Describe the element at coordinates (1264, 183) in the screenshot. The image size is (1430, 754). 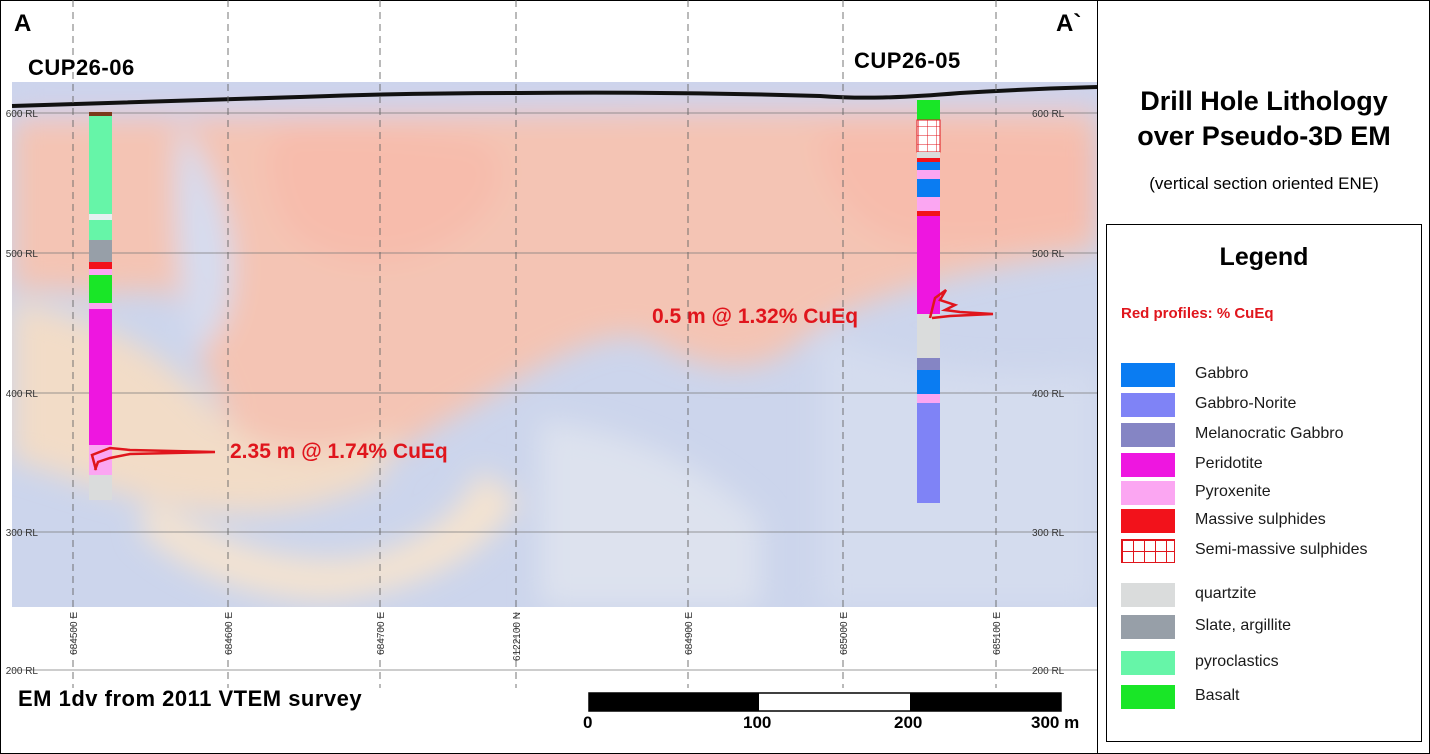
I see `panel-subtitle: (vertical section oriented ENE)` at that location.